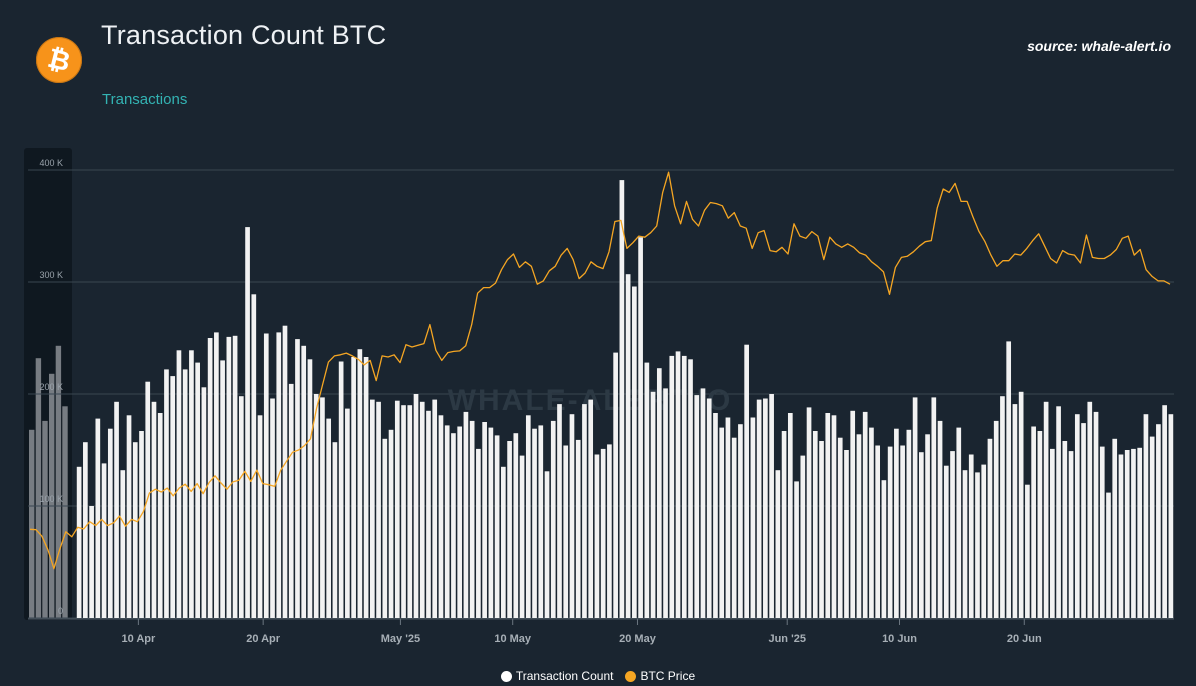  I want to click on legend-item-btc-price: BTC Price, so click(660, 676).